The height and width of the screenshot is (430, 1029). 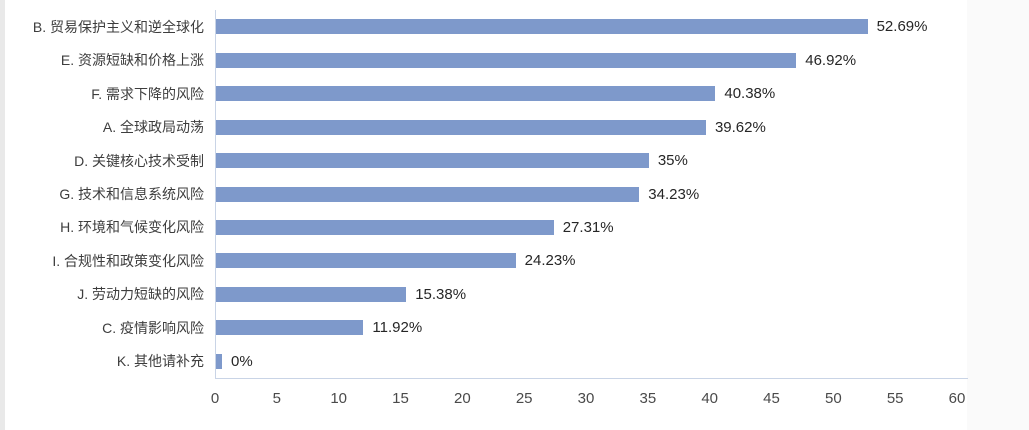 What do you see at coordinates (740, 127) in the screenshot?
I see `value-label: 39.62%` at bounding box center [740, 127].